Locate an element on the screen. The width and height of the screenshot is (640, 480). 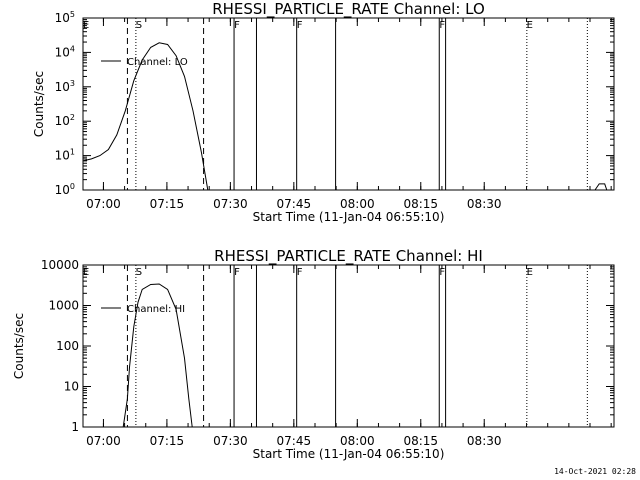
y-tick-label: 10000 is located at coordinates (60, 265).